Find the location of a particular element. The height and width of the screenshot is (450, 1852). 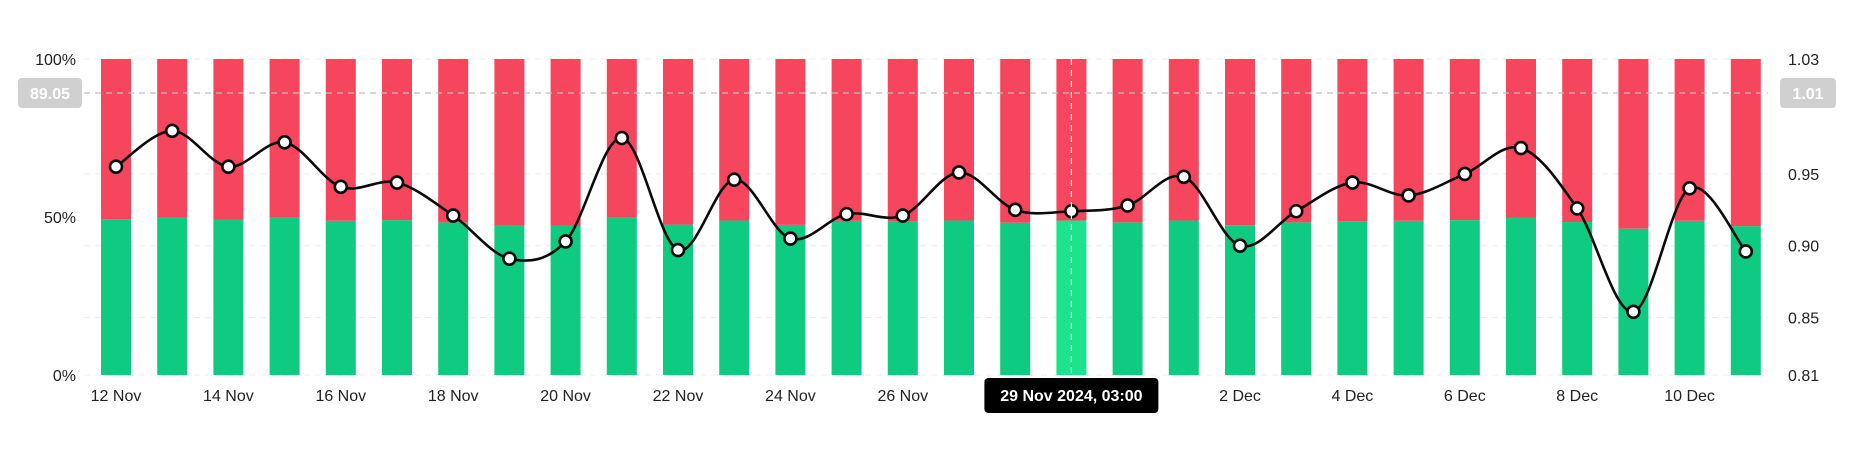

y-right-tick-label: 0.85 is located at coordinates (1803, 319).